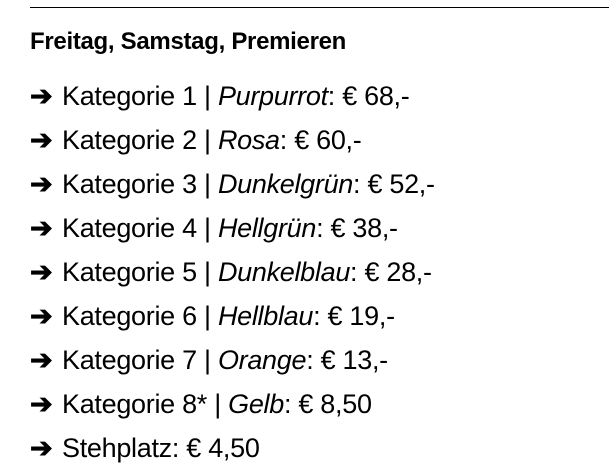  What do you see at coordinates (262, 360) in the screenshot?
I see `color-name: Orange` at bounding box center [262, 360].